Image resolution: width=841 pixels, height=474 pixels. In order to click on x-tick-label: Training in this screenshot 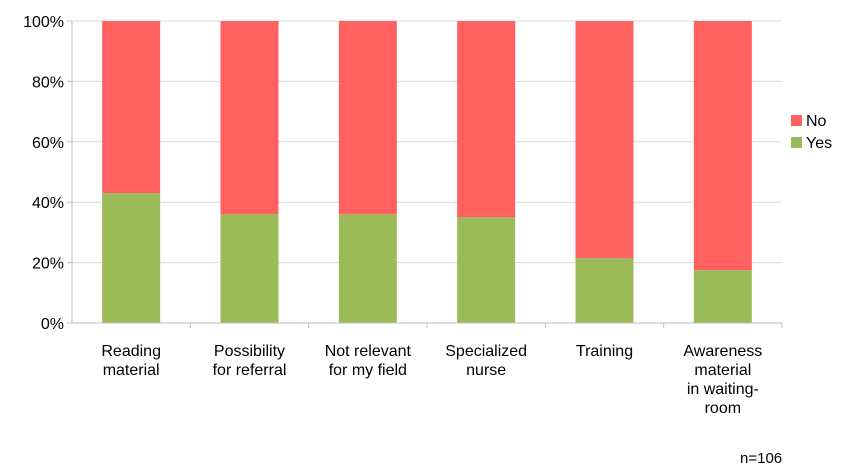, I will do `click(604, 351)`.